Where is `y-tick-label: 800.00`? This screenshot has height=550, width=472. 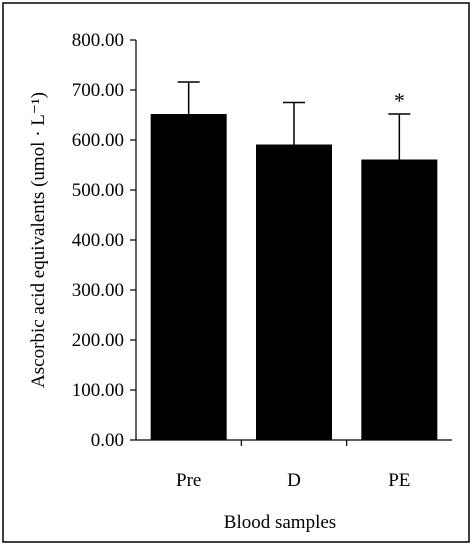 y-tick-label: 800.00 is located at coordinates (98, 40).